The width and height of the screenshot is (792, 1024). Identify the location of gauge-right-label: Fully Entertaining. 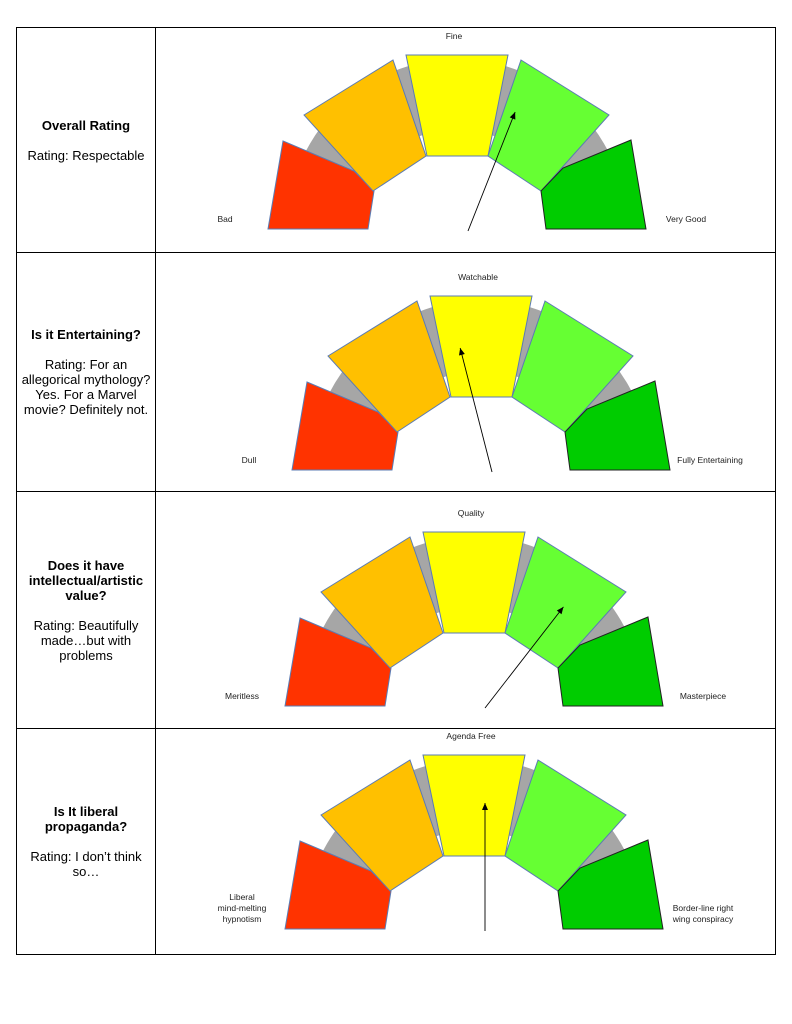
(710, 460).